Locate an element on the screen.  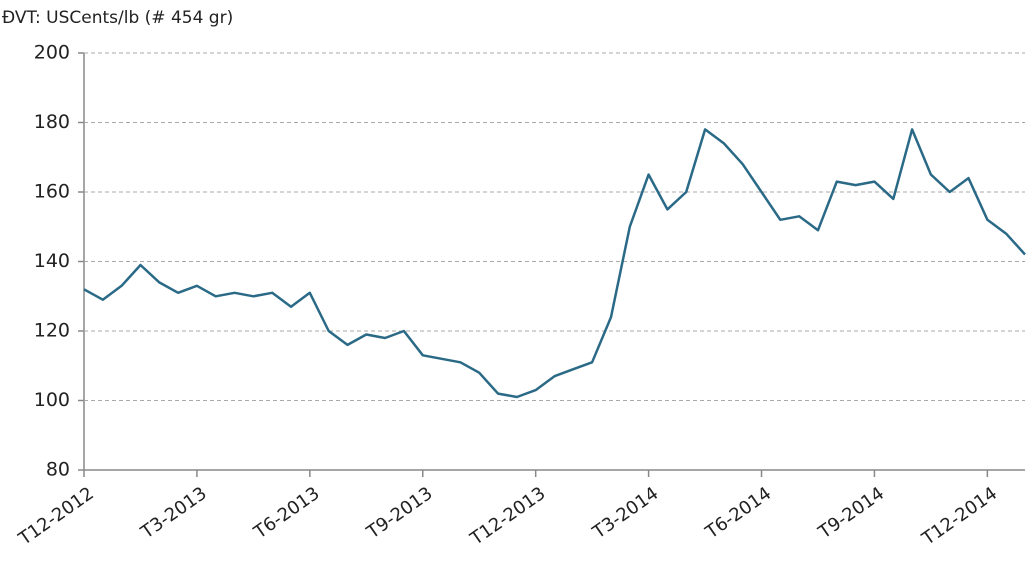
y-tick-label: 180 is located at coordinates (52, 122).